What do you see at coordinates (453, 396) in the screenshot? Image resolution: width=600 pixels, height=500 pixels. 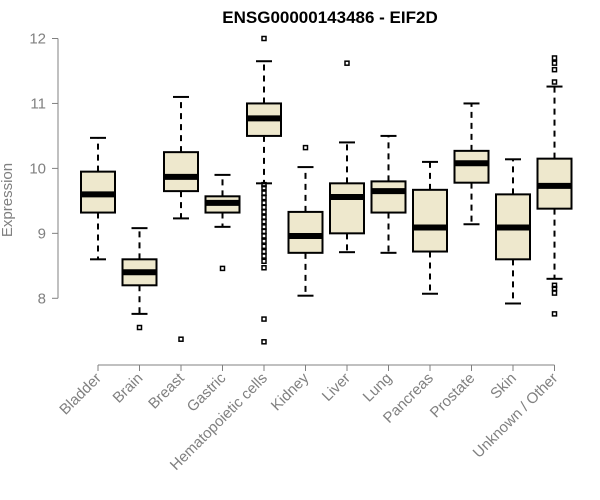 I see `x-tick-label: Prostate` at bounding box center [453, 396].